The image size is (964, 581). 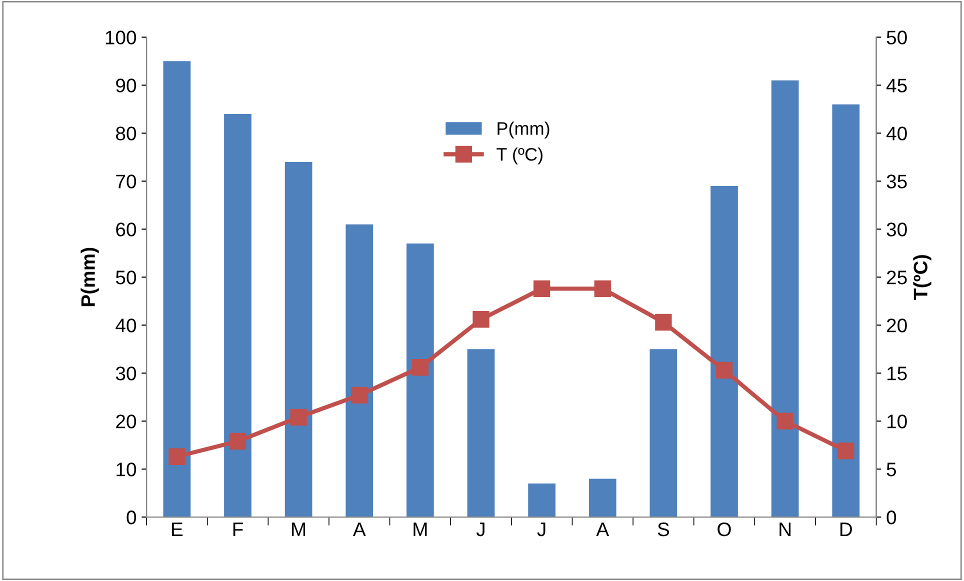 I want to click on x-tick-label: N, so click(x=785, y=529).